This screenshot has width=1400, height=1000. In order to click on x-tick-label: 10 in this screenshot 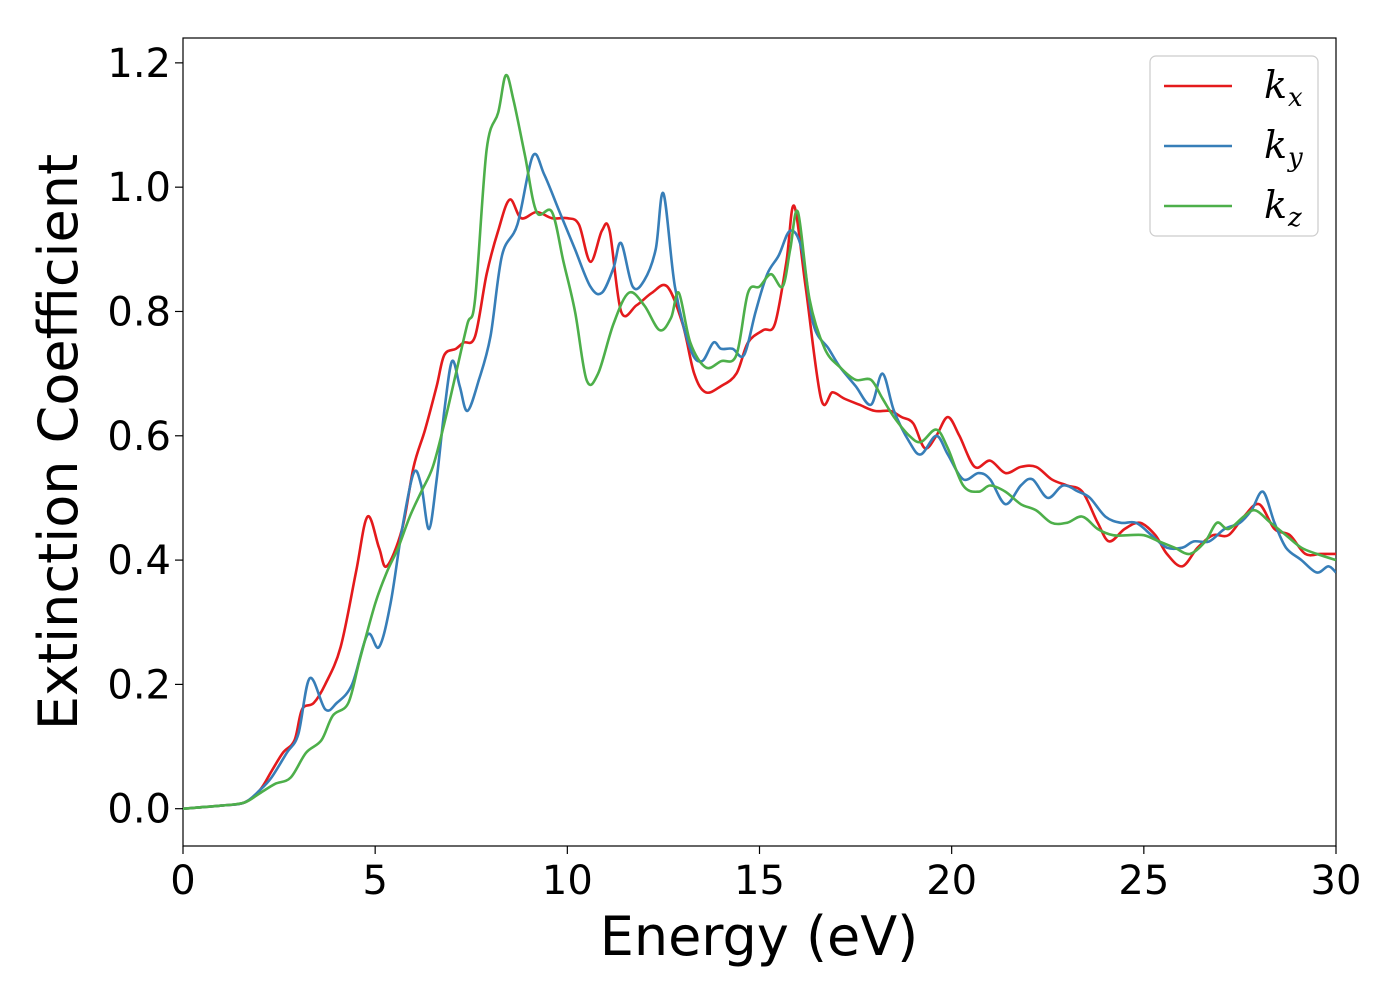, I will do `click(567, 881)`.